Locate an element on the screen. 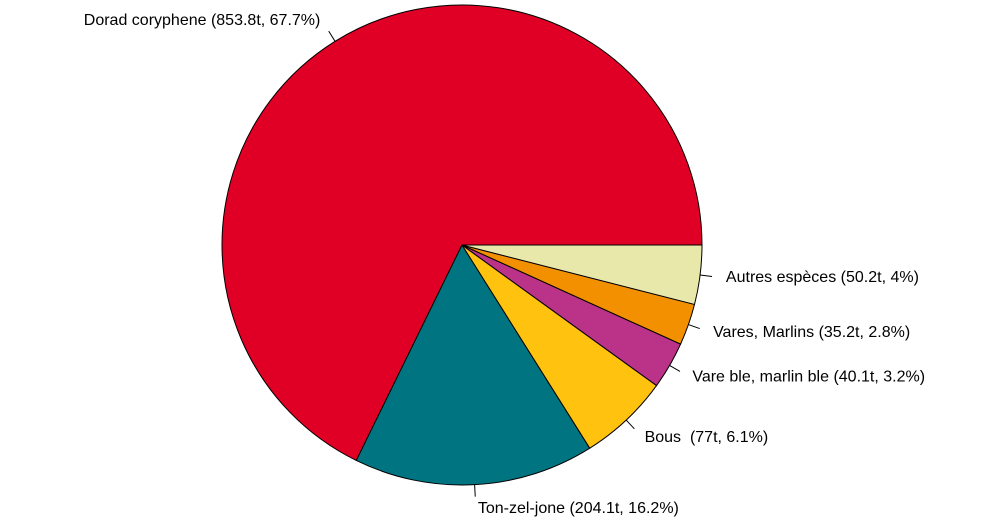 The height and width of the screenshot is (523, 1003). slice-label: Dorad coryphene (853.8t, 67.7%) is located at coordinates (202, 20).